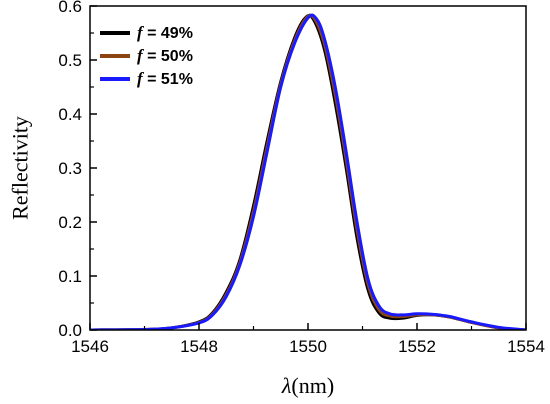 The height and width of the screenshot is (404, 550). What do you see at coordinates (308, 346) in the screenshot?
I see `x-tick-label: 1550` at bounding box center [308, 346].